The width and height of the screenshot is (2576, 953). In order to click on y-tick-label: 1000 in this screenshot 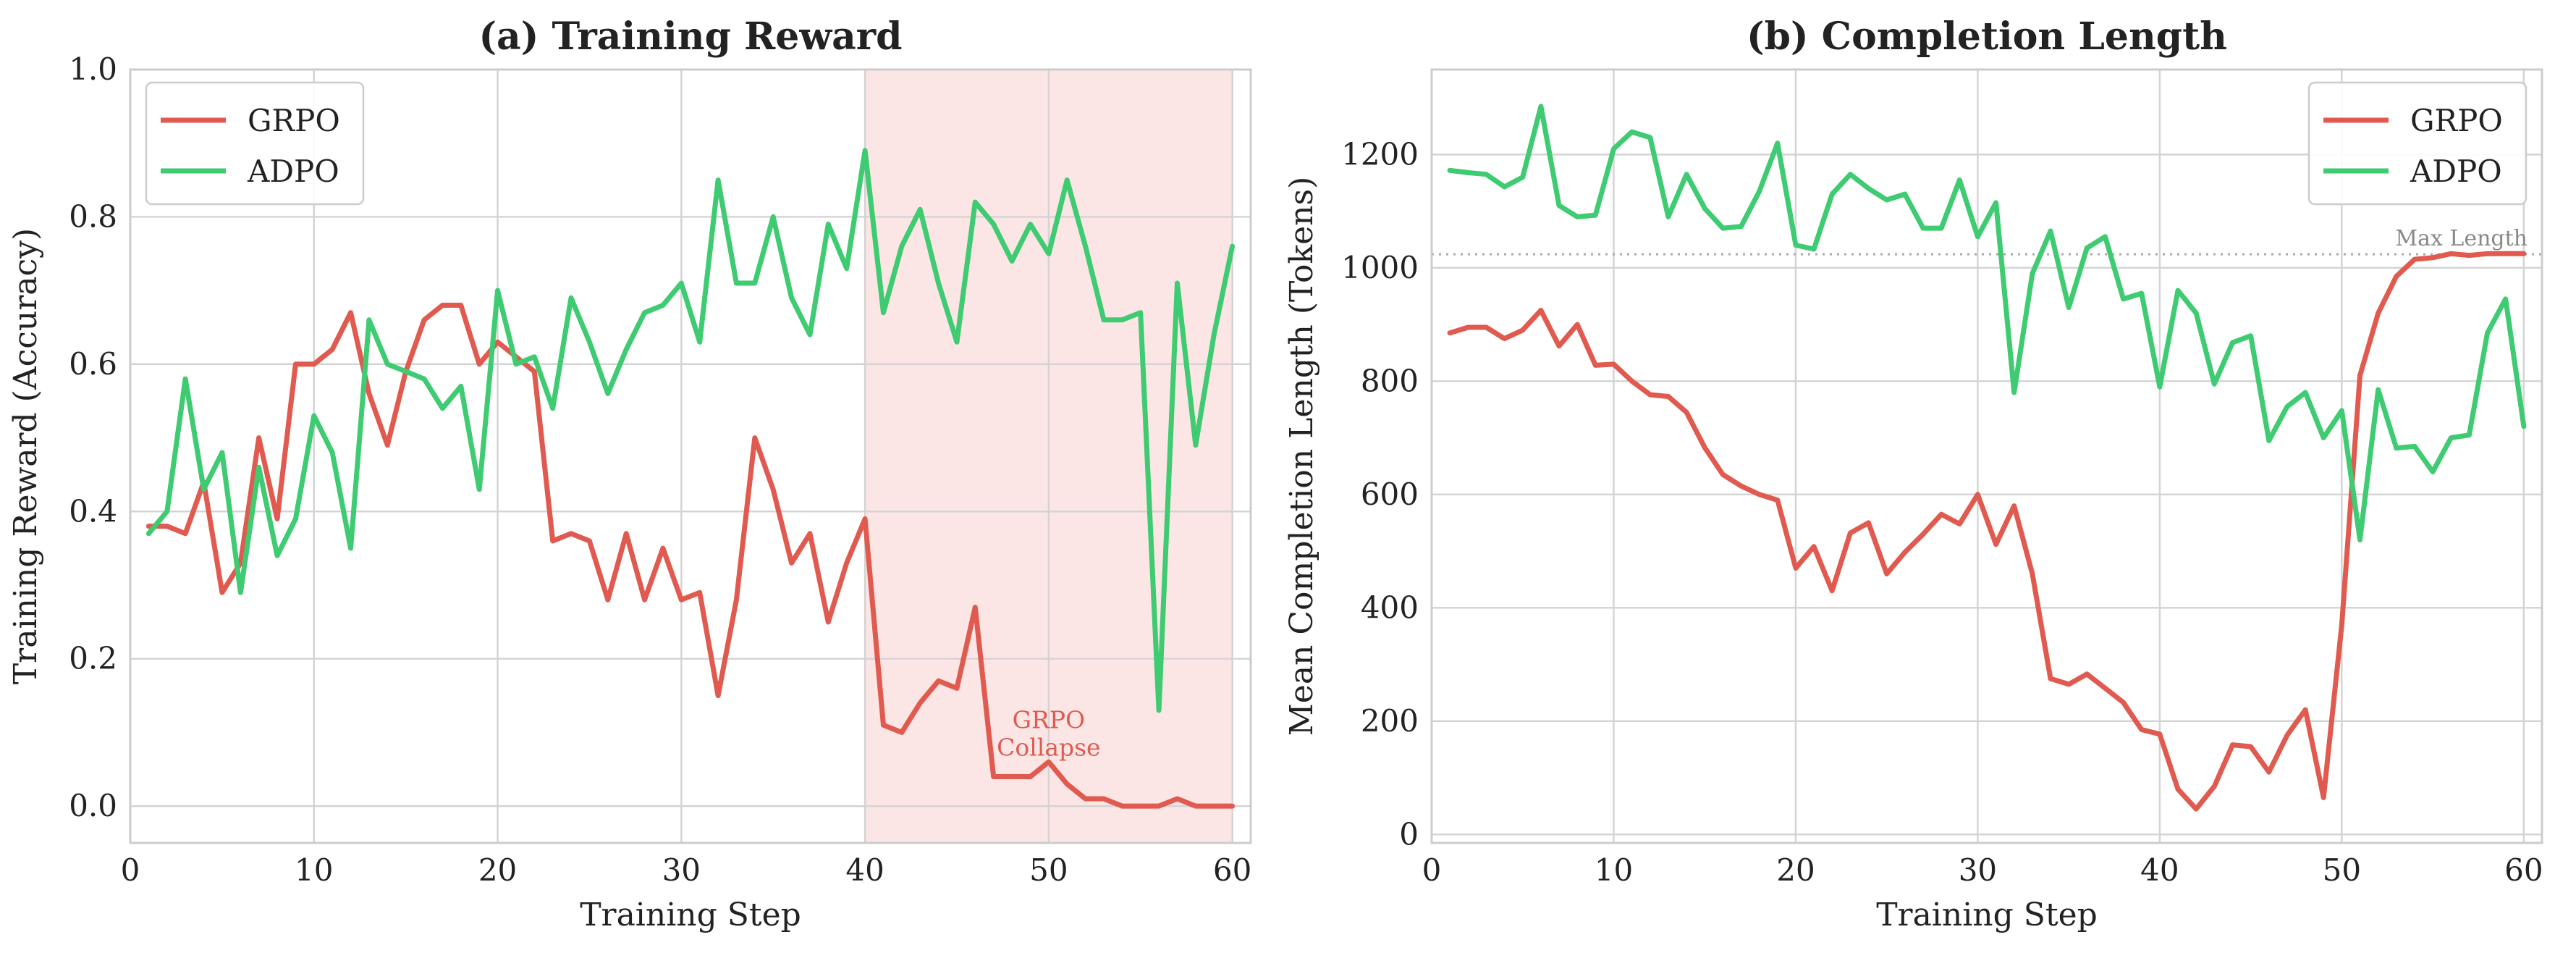, I will do `click(1380, 267)`.